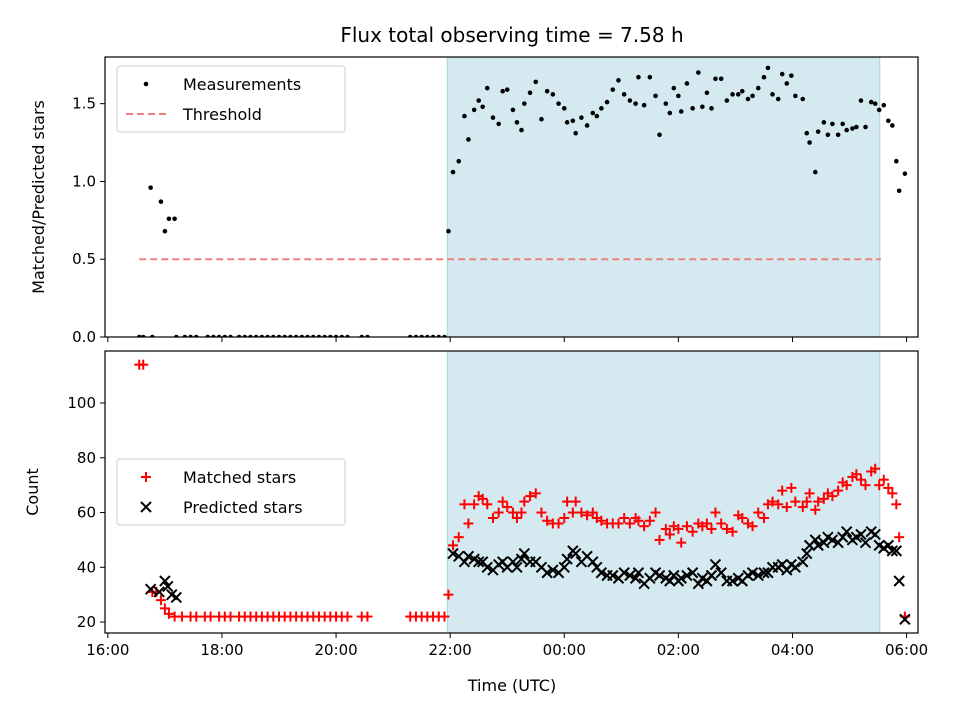 This screenshot has width=960, height=720. Describe the element at coordinates (86, 567) in the screenshot. I see `y-tick-label: 40` at that location.